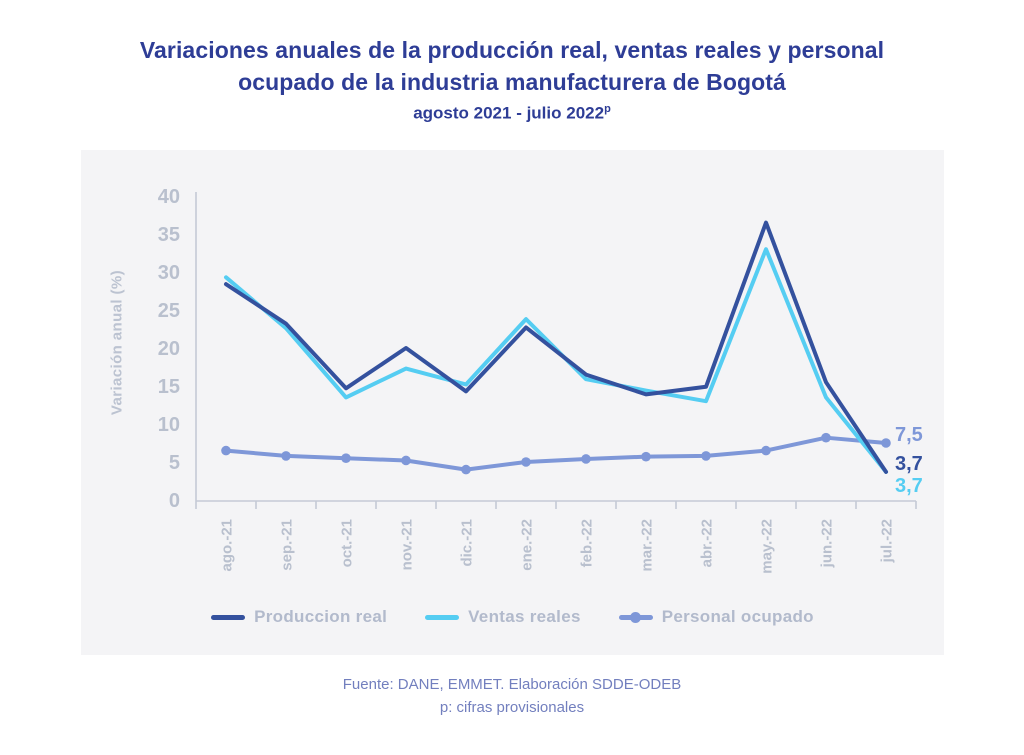 The image size is (1024, 755). I want to click on x-tick-label: feb.-22, so click(587, 543).